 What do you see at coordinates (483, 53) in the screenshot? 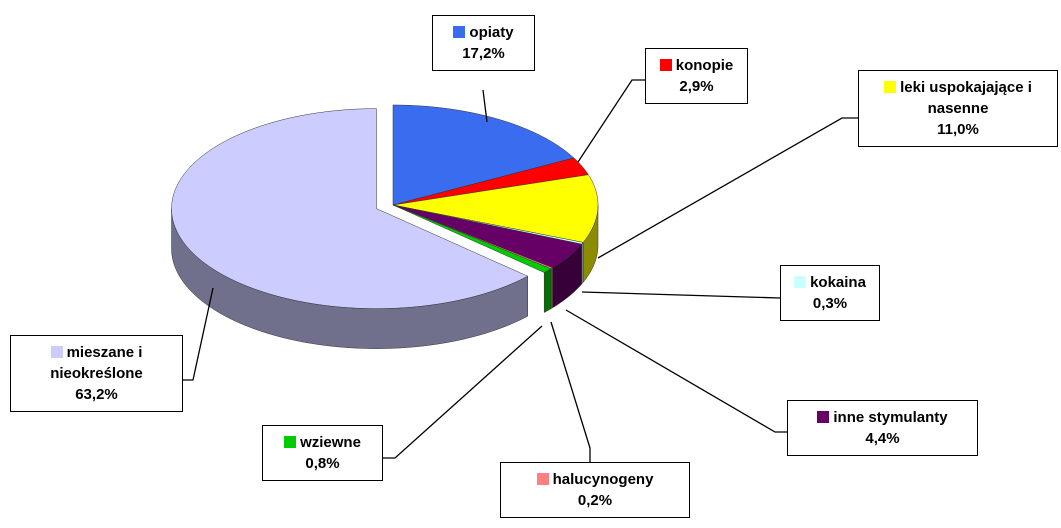
I see `label-value: 17,2%` at bounding box center [483, 53].